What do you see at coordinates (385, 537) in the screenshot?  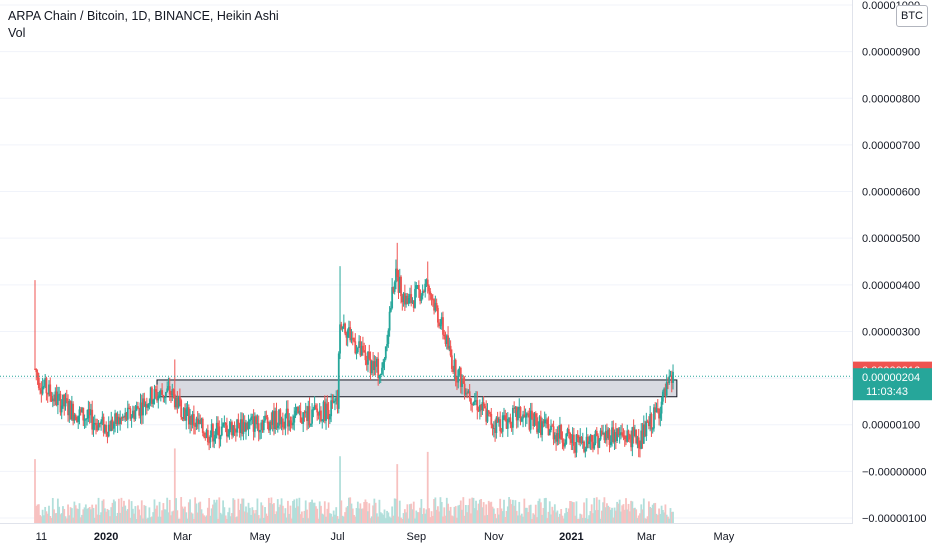 I see `time-axis: 11 2020 Mar May Jul Sep Nov 2021 Mar May` at bounding box center [385, 537].